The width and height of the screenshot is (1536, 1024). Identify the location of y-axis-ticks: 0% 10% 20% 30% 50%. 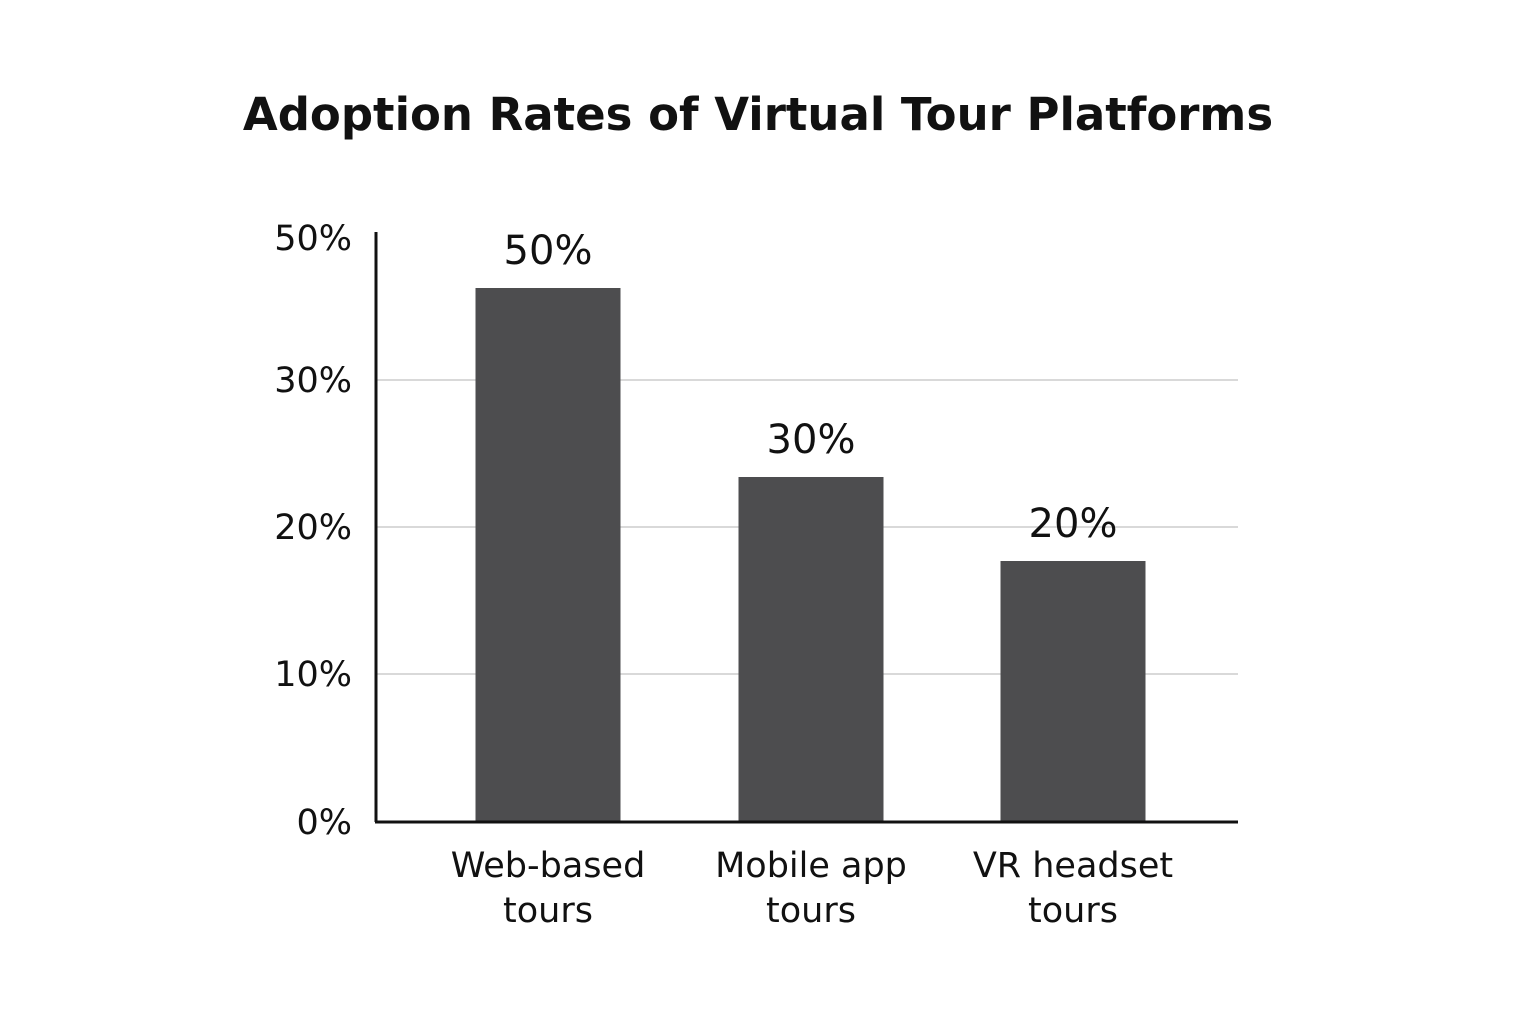
(313, 531).